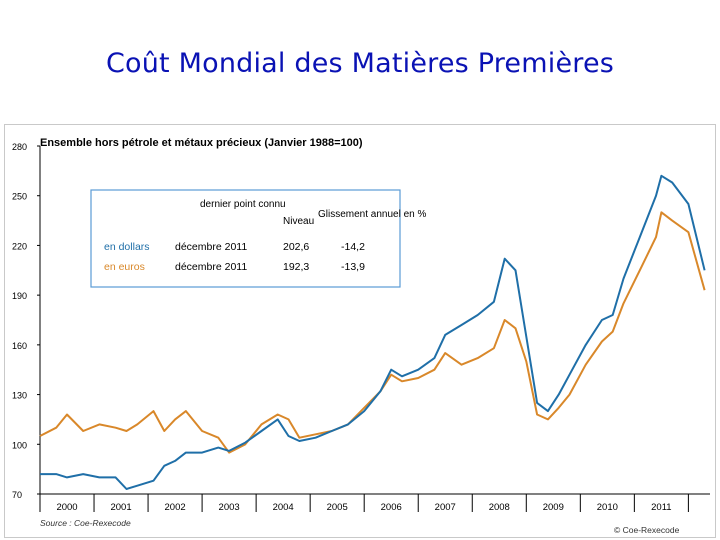 The width and height of the screenshot is (720, 540). I want to click on inset-col-level: Niveau, so click(298, 221).